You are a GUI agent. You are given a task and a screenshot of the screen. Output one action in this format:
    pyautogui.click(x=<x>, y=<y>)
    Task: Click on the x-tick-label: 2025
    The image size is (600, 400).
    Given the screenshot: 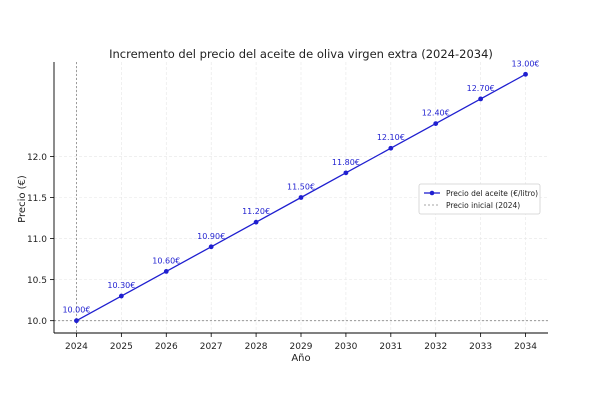 What is the action you would take?
    pyautogui.click(x=121, y=347)
    